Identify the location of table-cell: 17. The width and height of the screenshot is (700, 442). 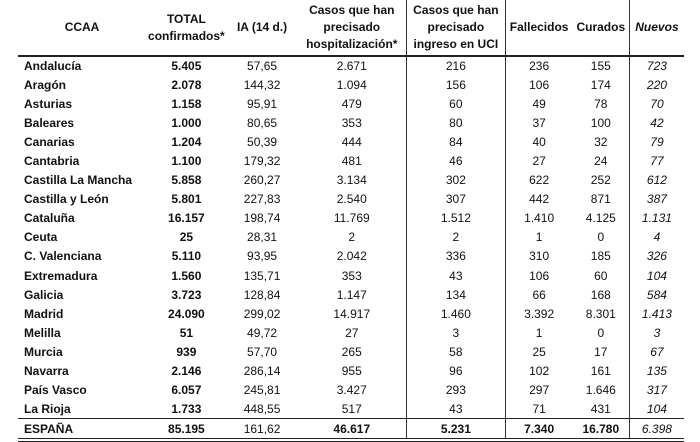
(601, 352).